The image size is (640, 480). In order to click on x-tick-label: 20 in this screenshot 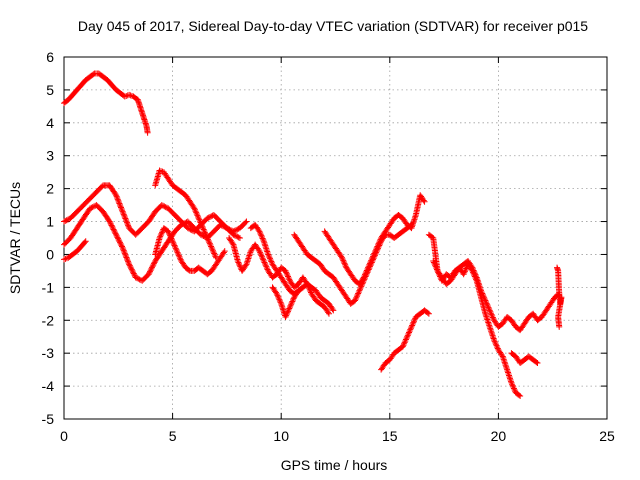, I will do `click(499, 436)`.